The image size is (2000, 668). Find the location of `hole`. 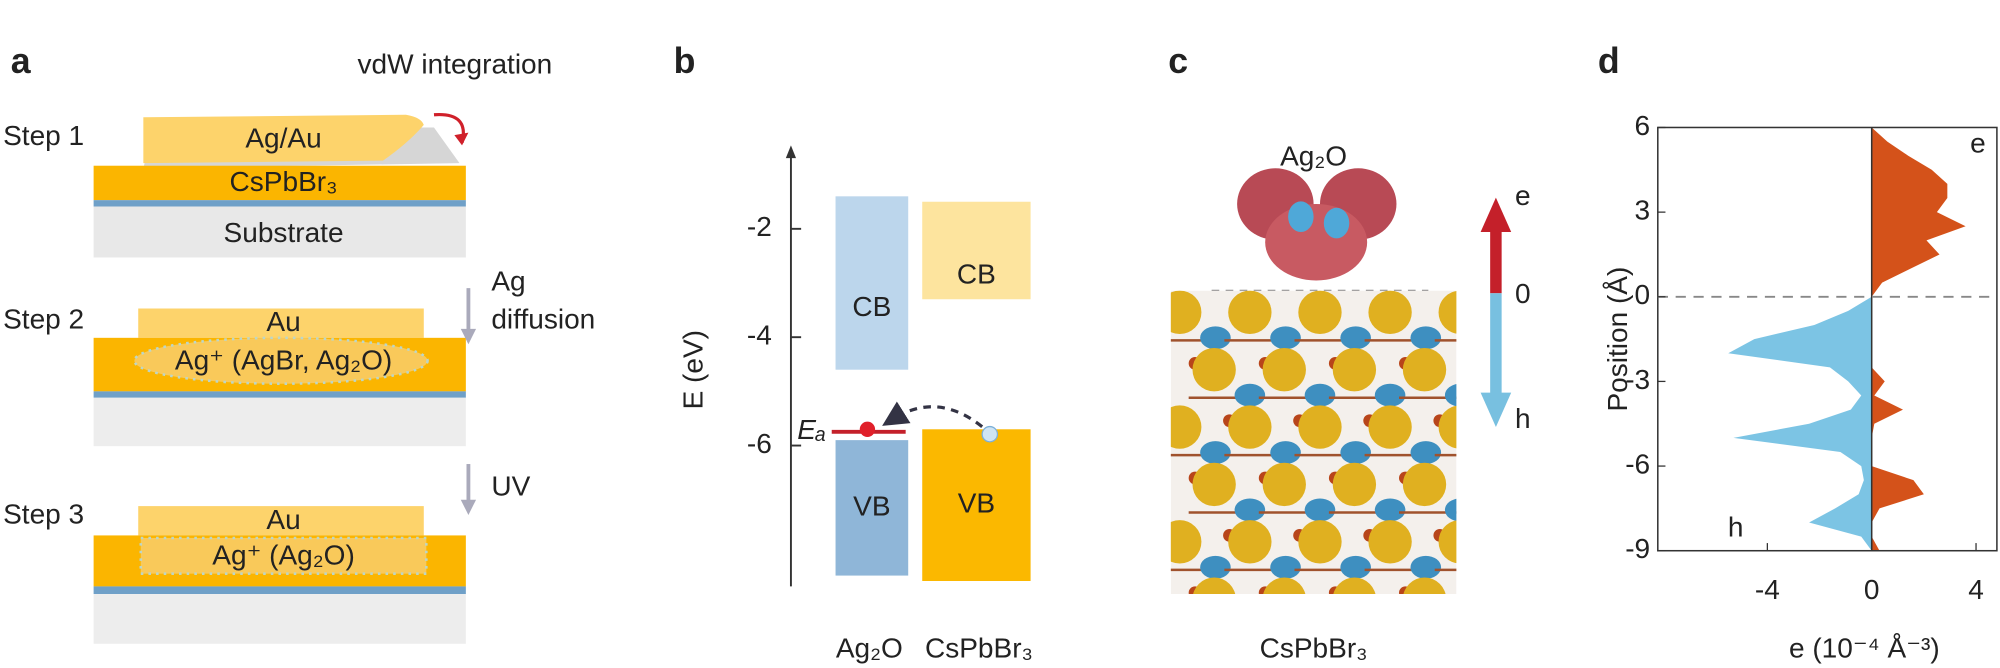

hole is located at coordinates (990, 434).